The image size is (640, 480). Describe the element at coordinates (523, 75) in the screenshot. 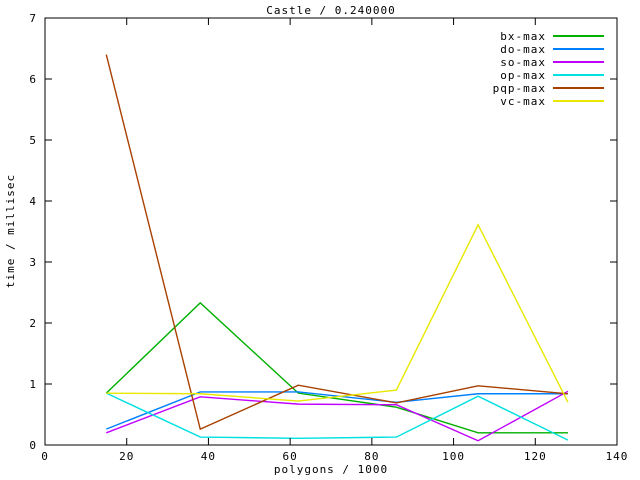

I see `legend-label-op-max: op-max` at that location.